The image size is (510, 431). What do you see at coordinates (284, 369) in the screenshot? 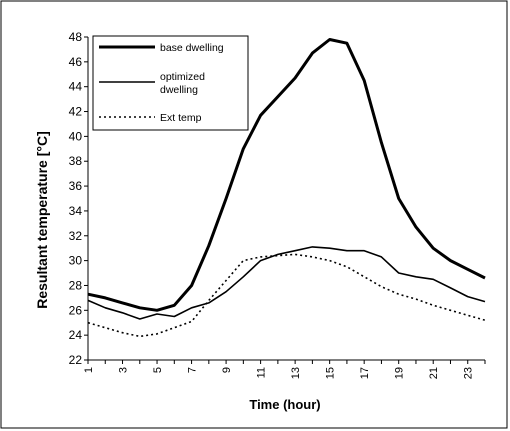
I see `x-axis: 1 3 5 7 9 11 13 15 17 19 21 23` at bounding box center [284, 369].